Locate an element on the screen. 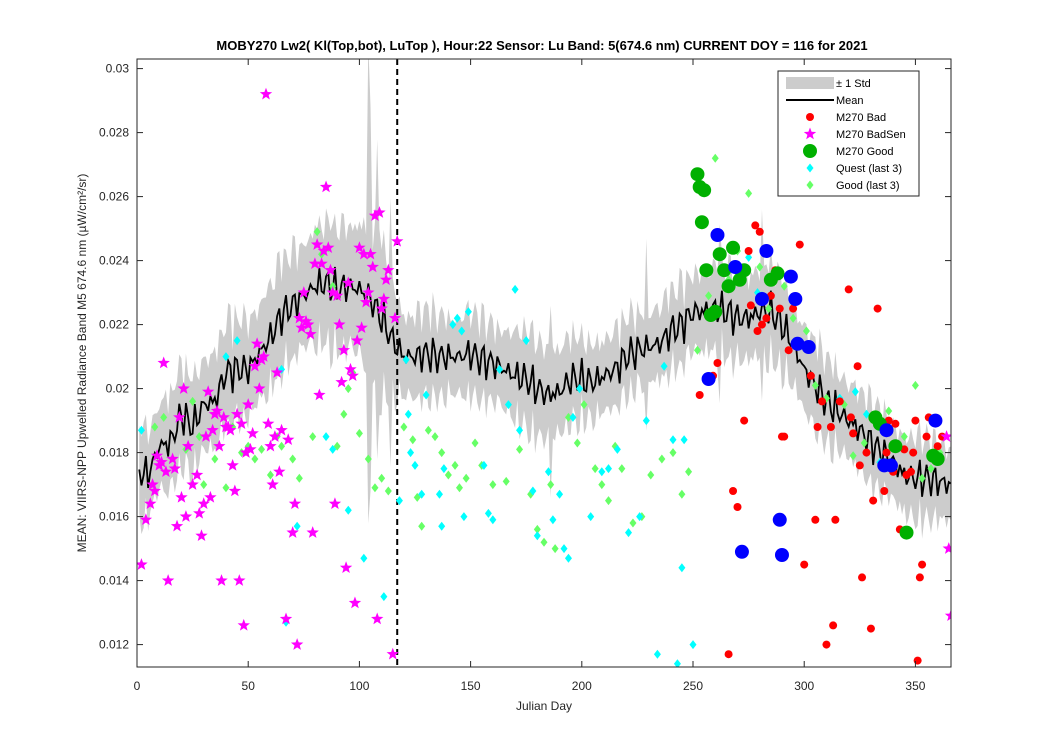 This screenshot has width=1050, height=750. x-tick-label: 300 is located at coordinates (804, 686).